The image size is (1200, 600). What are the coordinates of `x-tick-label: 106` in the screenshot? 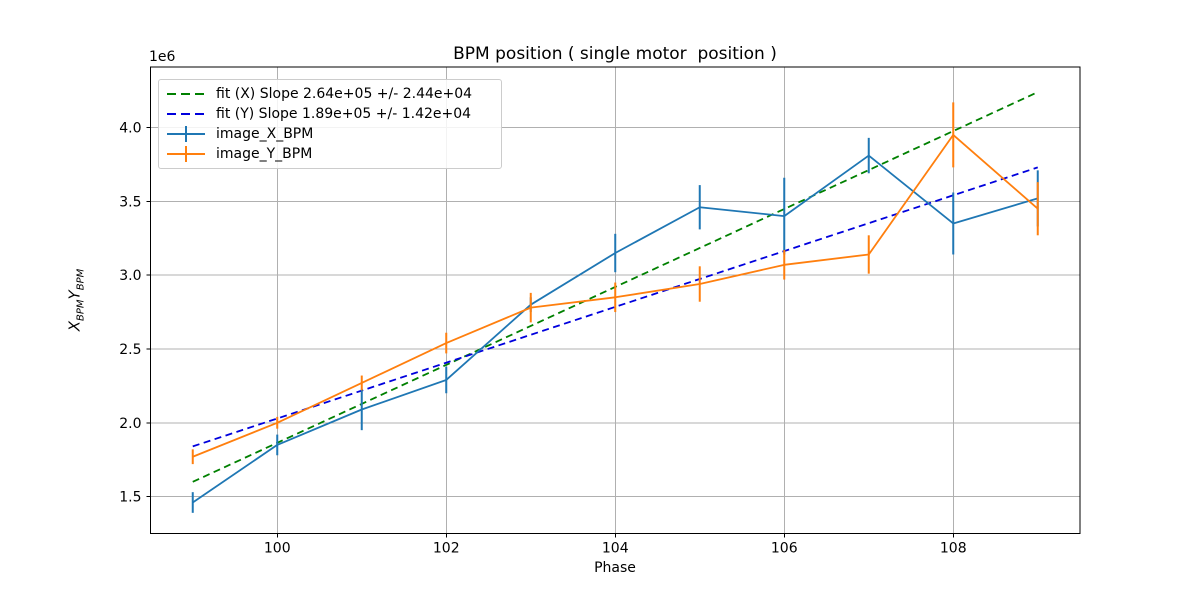 It's located at (784, 549).